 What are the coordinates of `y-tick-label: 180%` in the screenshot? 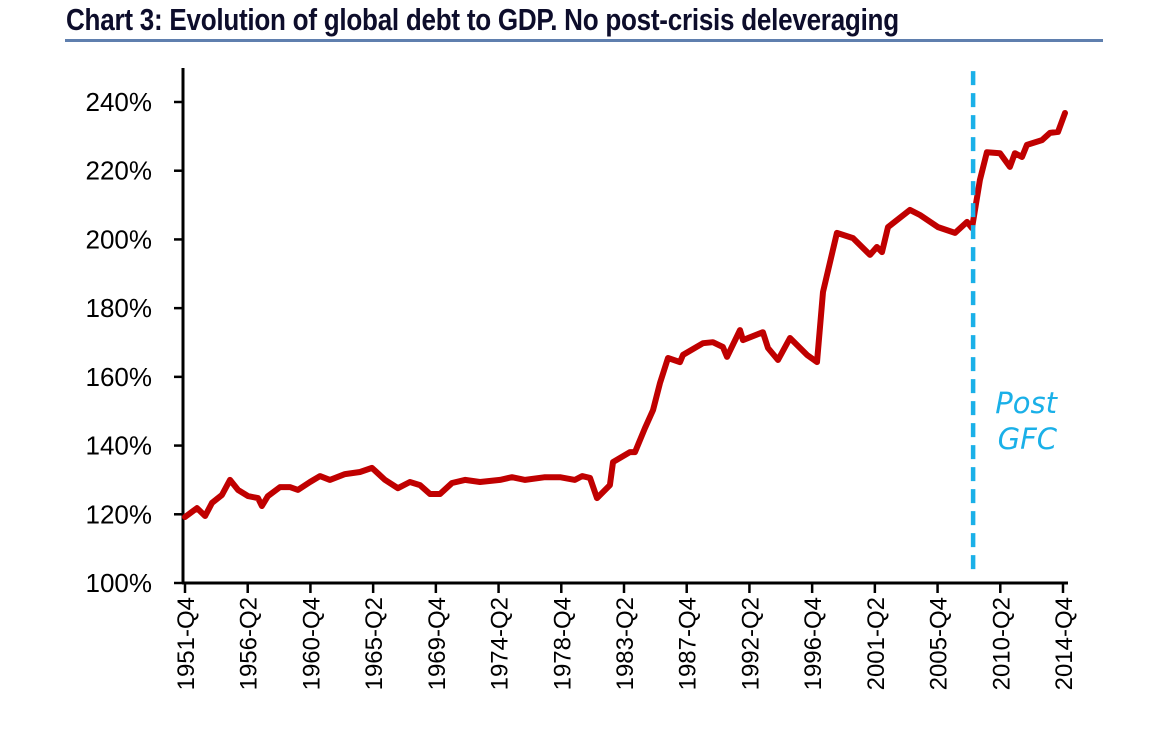 It's located at (119, 308).